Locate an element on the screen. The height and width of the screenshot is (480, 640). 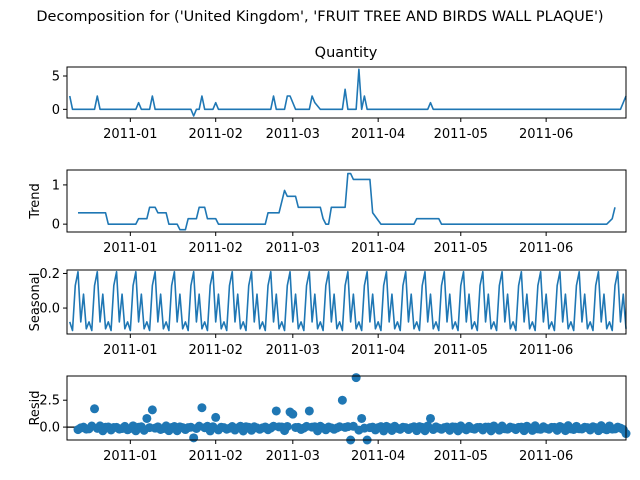
y-tick-label: 1 is located at coordinates (56, 185).